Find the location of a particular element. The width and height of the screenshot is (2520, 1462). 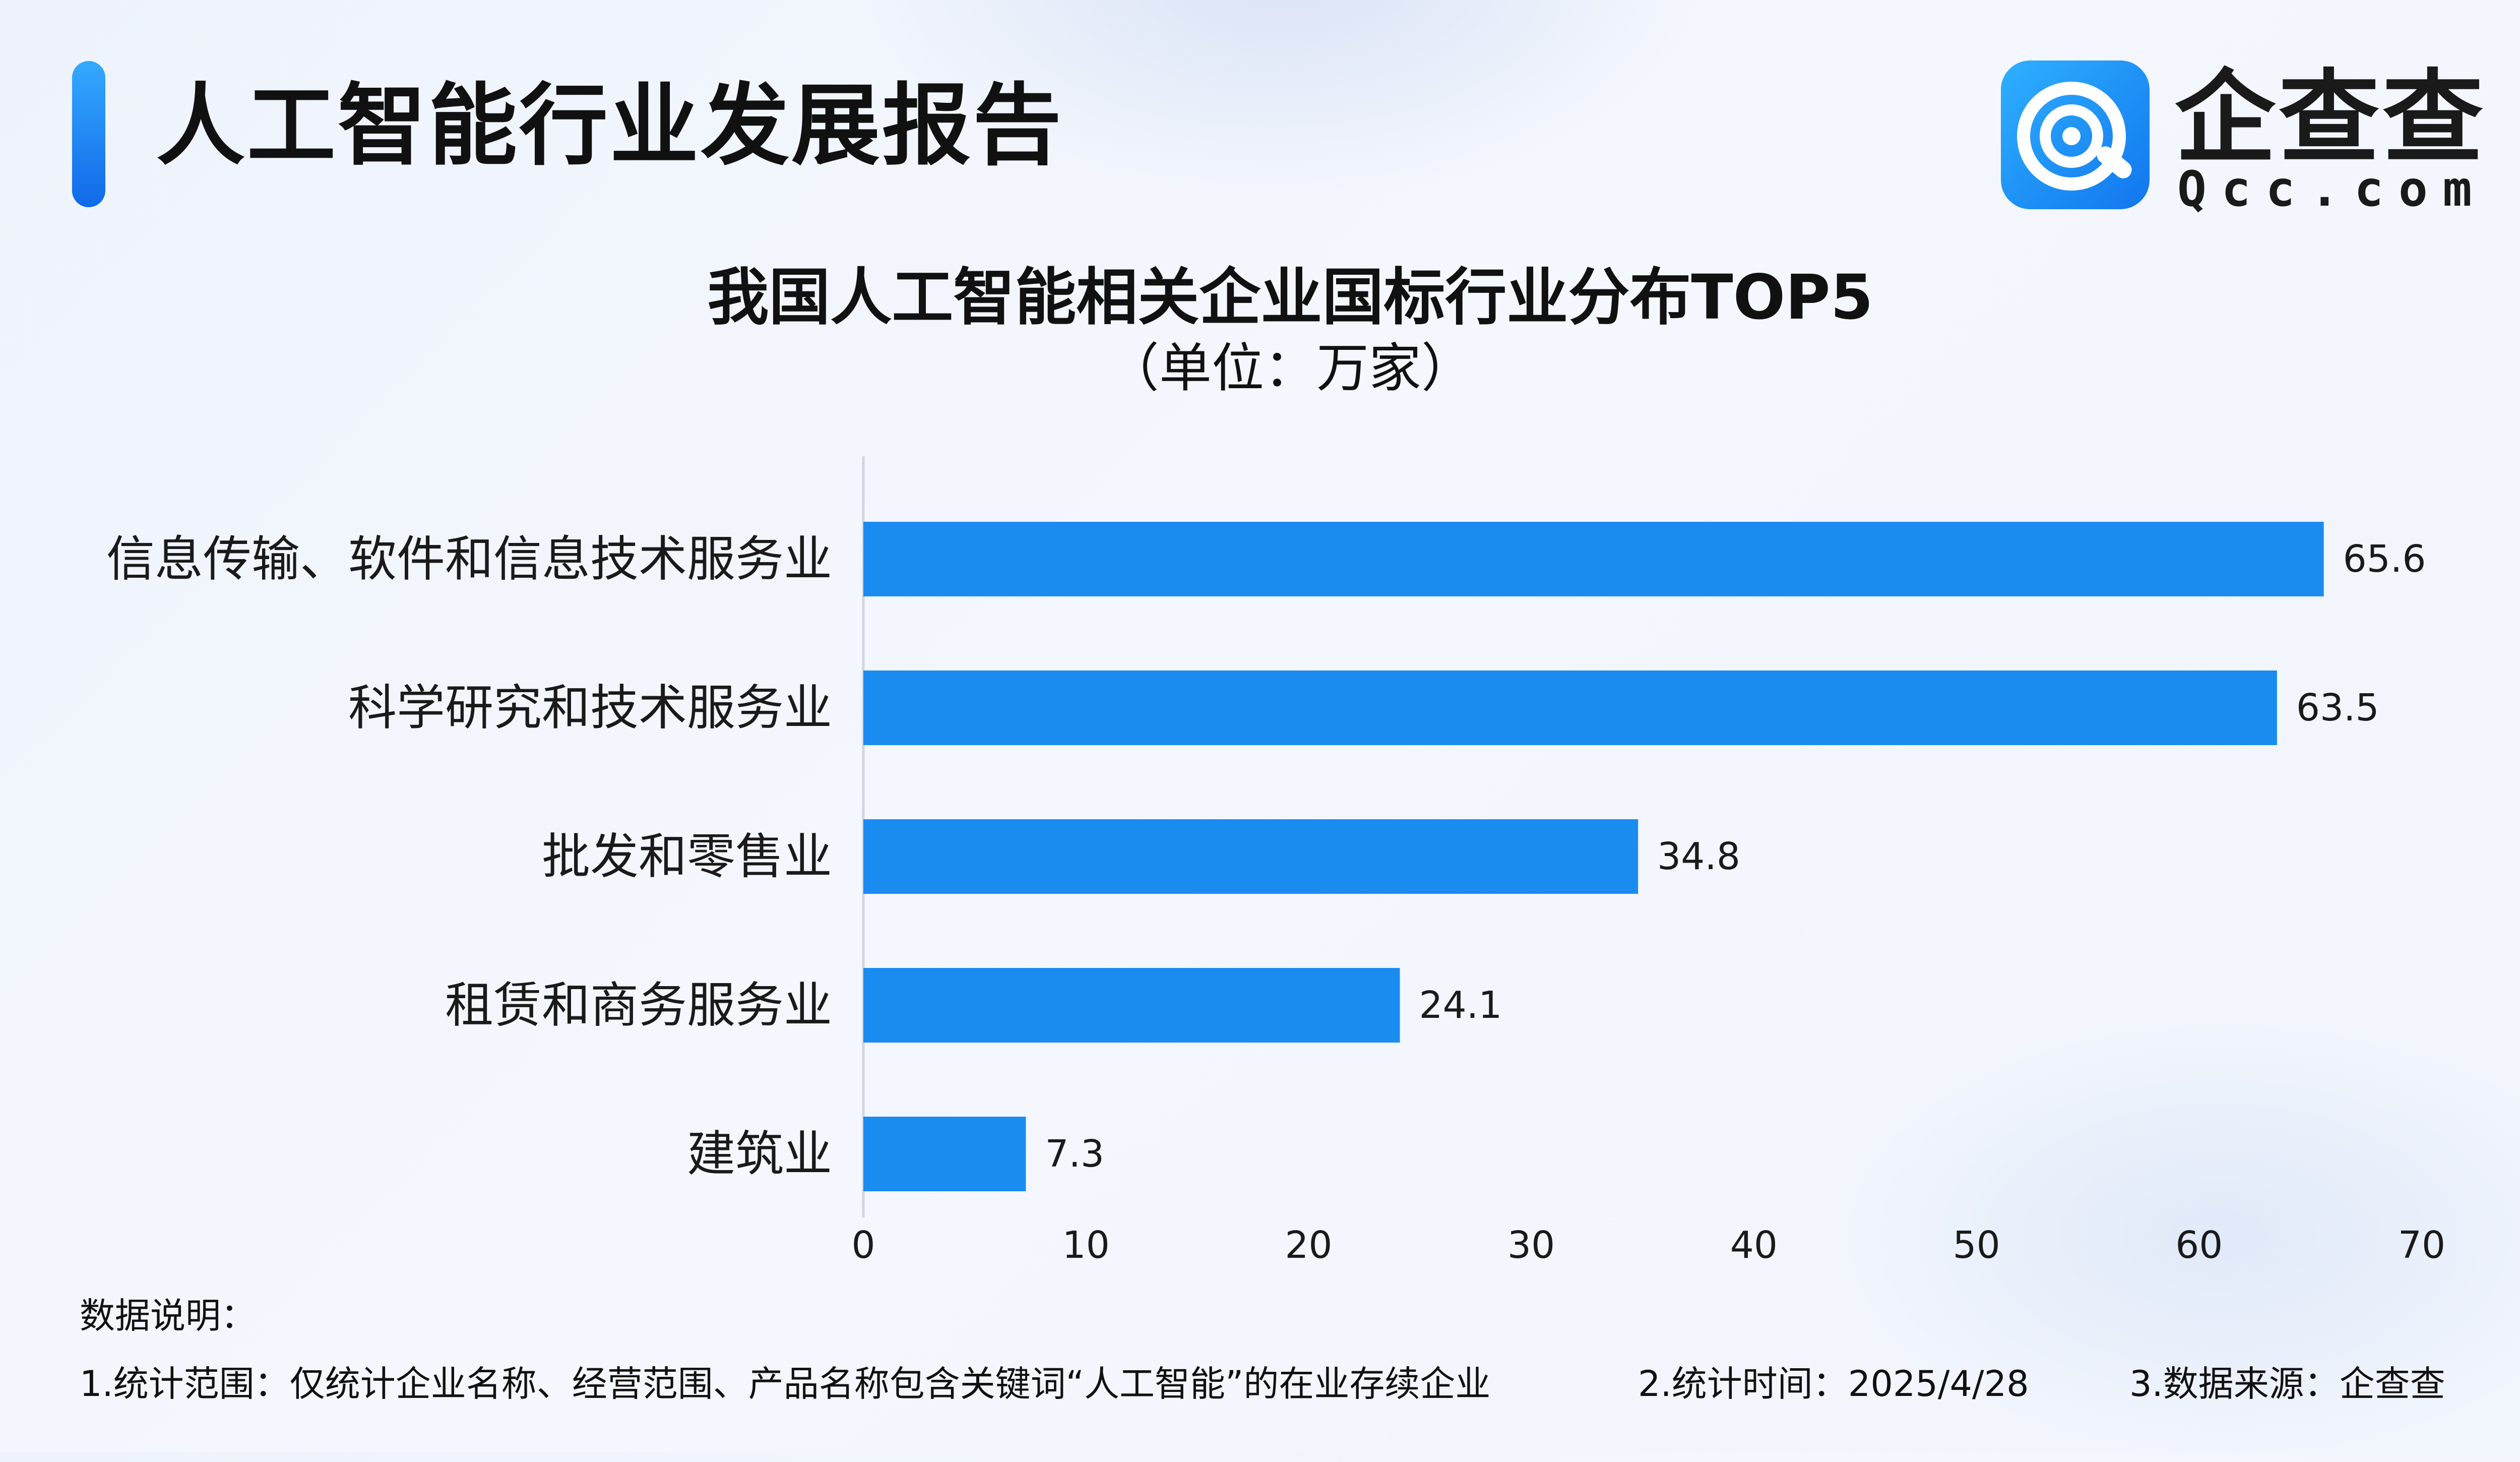

x-tick-label: 0 is located at coordinates (863, 1245).